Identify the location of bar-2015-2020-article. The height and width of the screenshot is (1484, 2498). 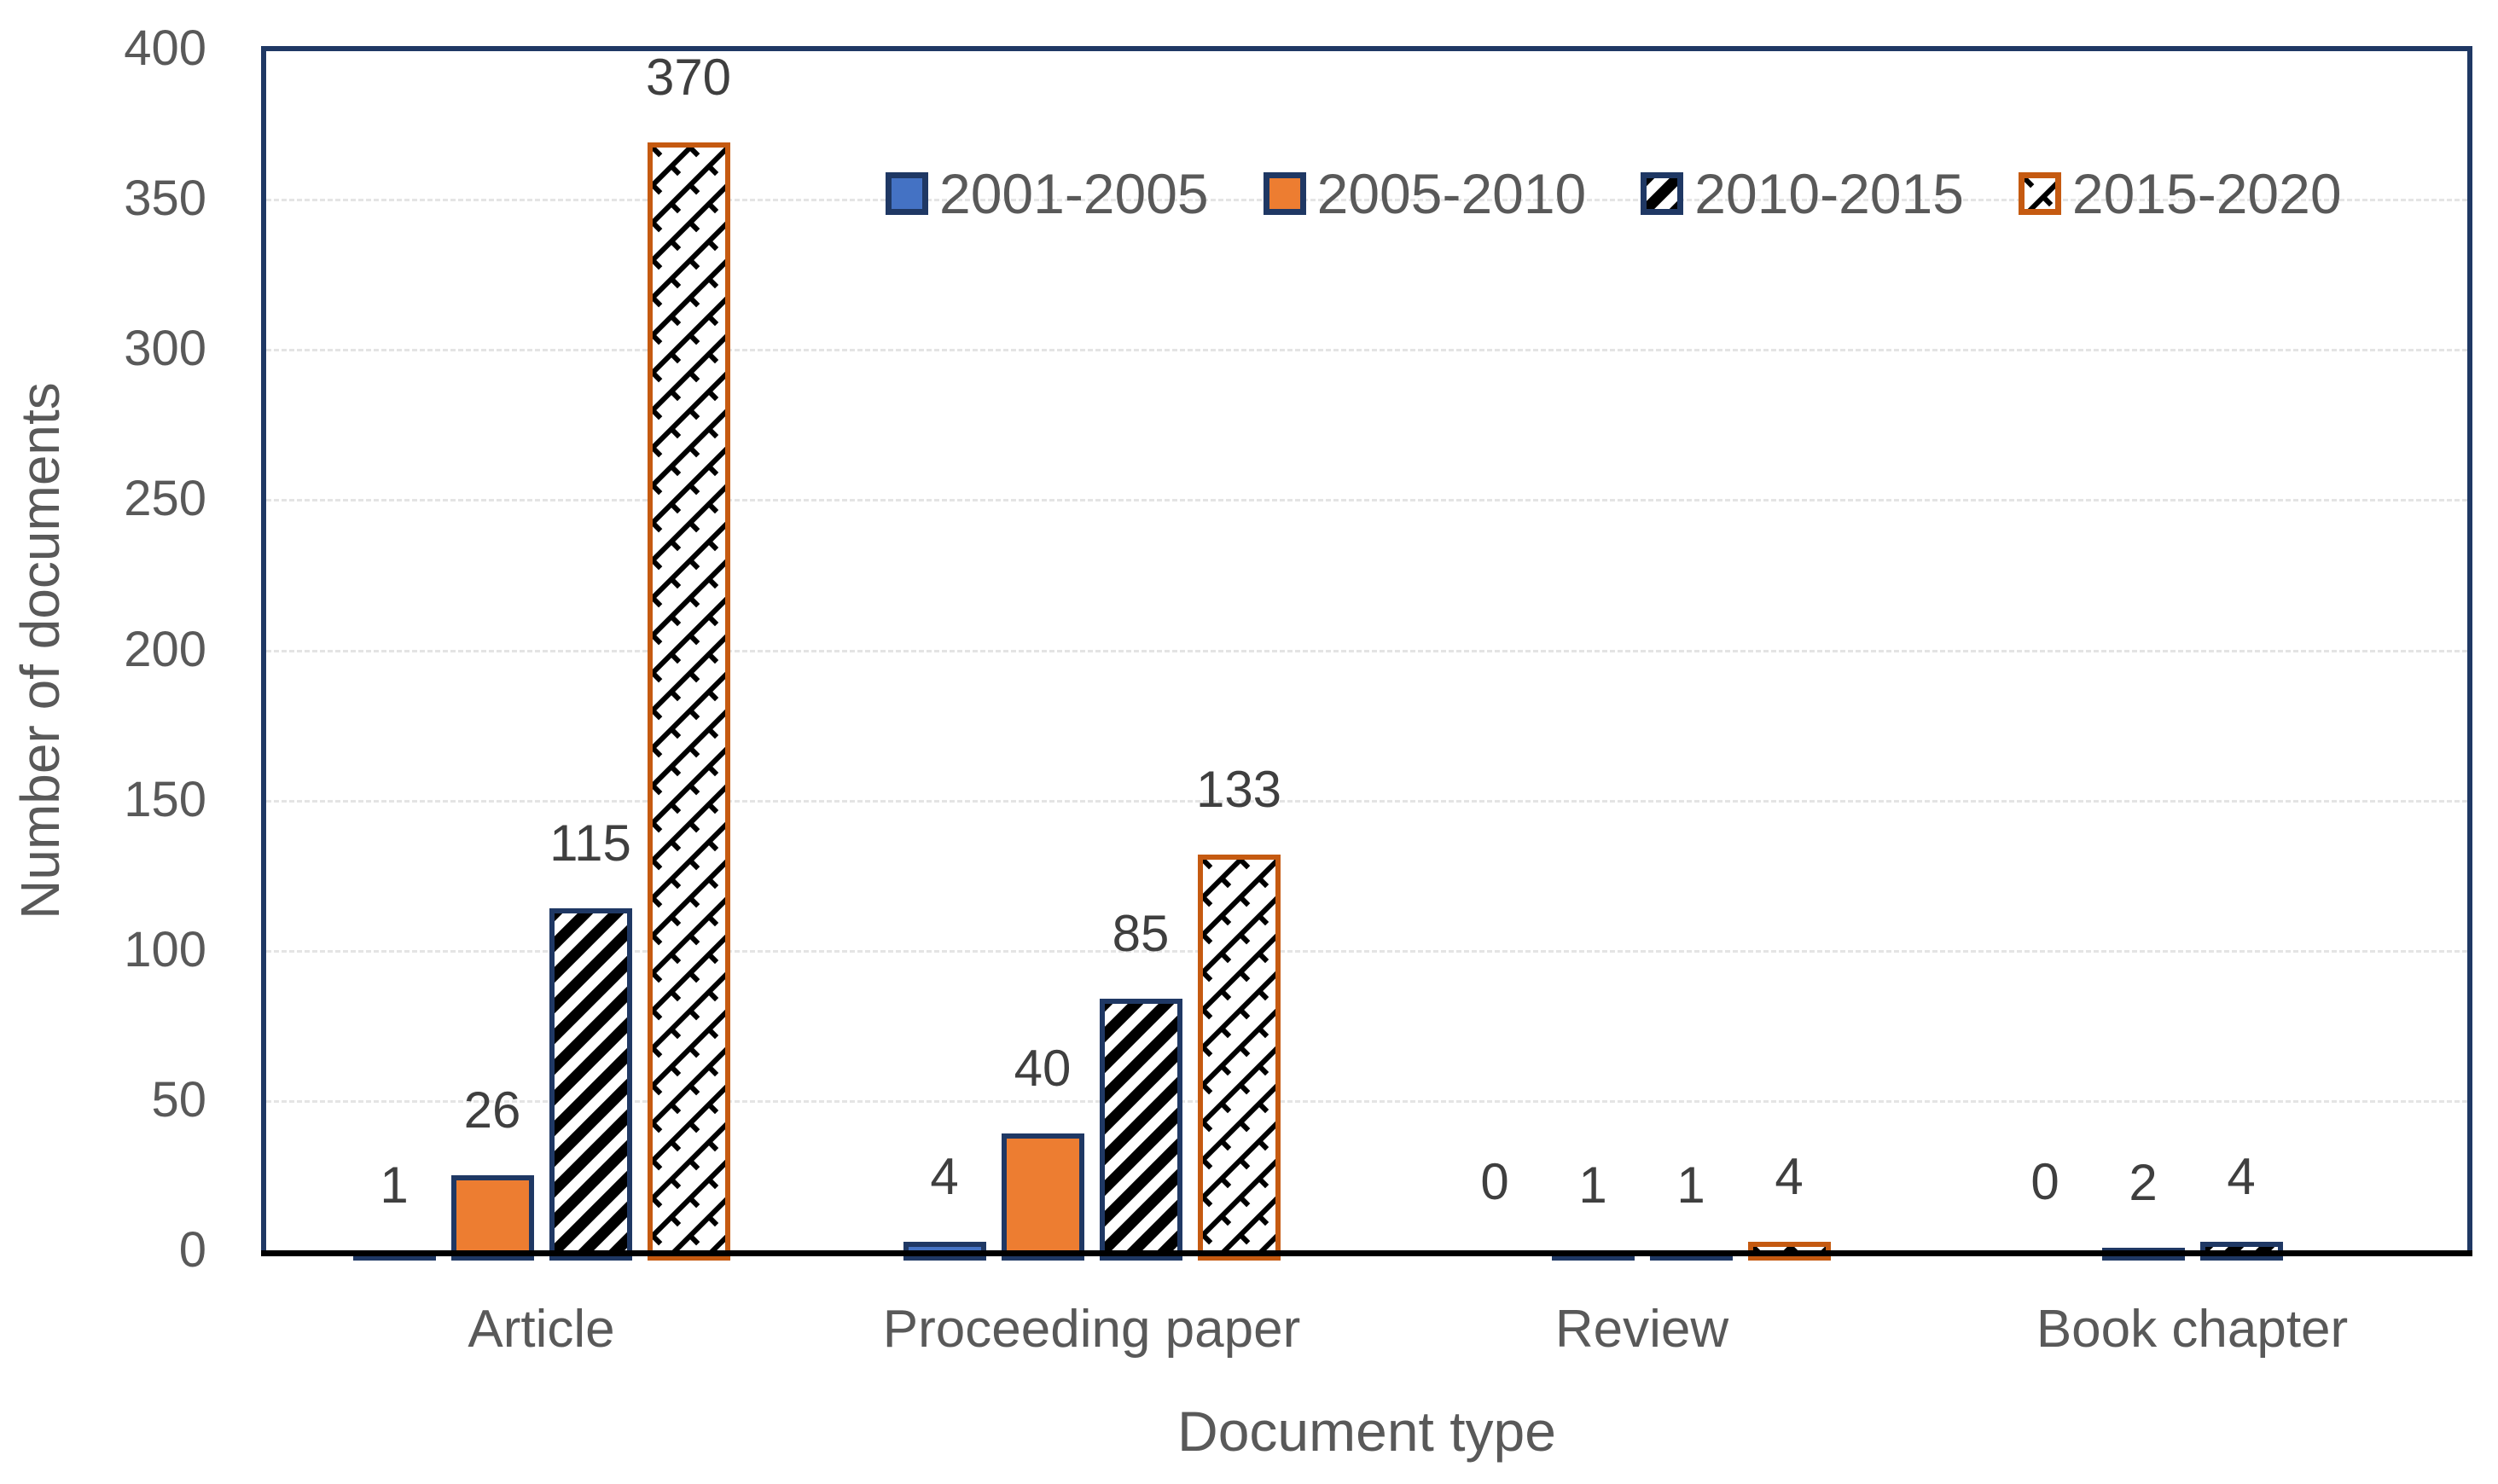
(688, 701).